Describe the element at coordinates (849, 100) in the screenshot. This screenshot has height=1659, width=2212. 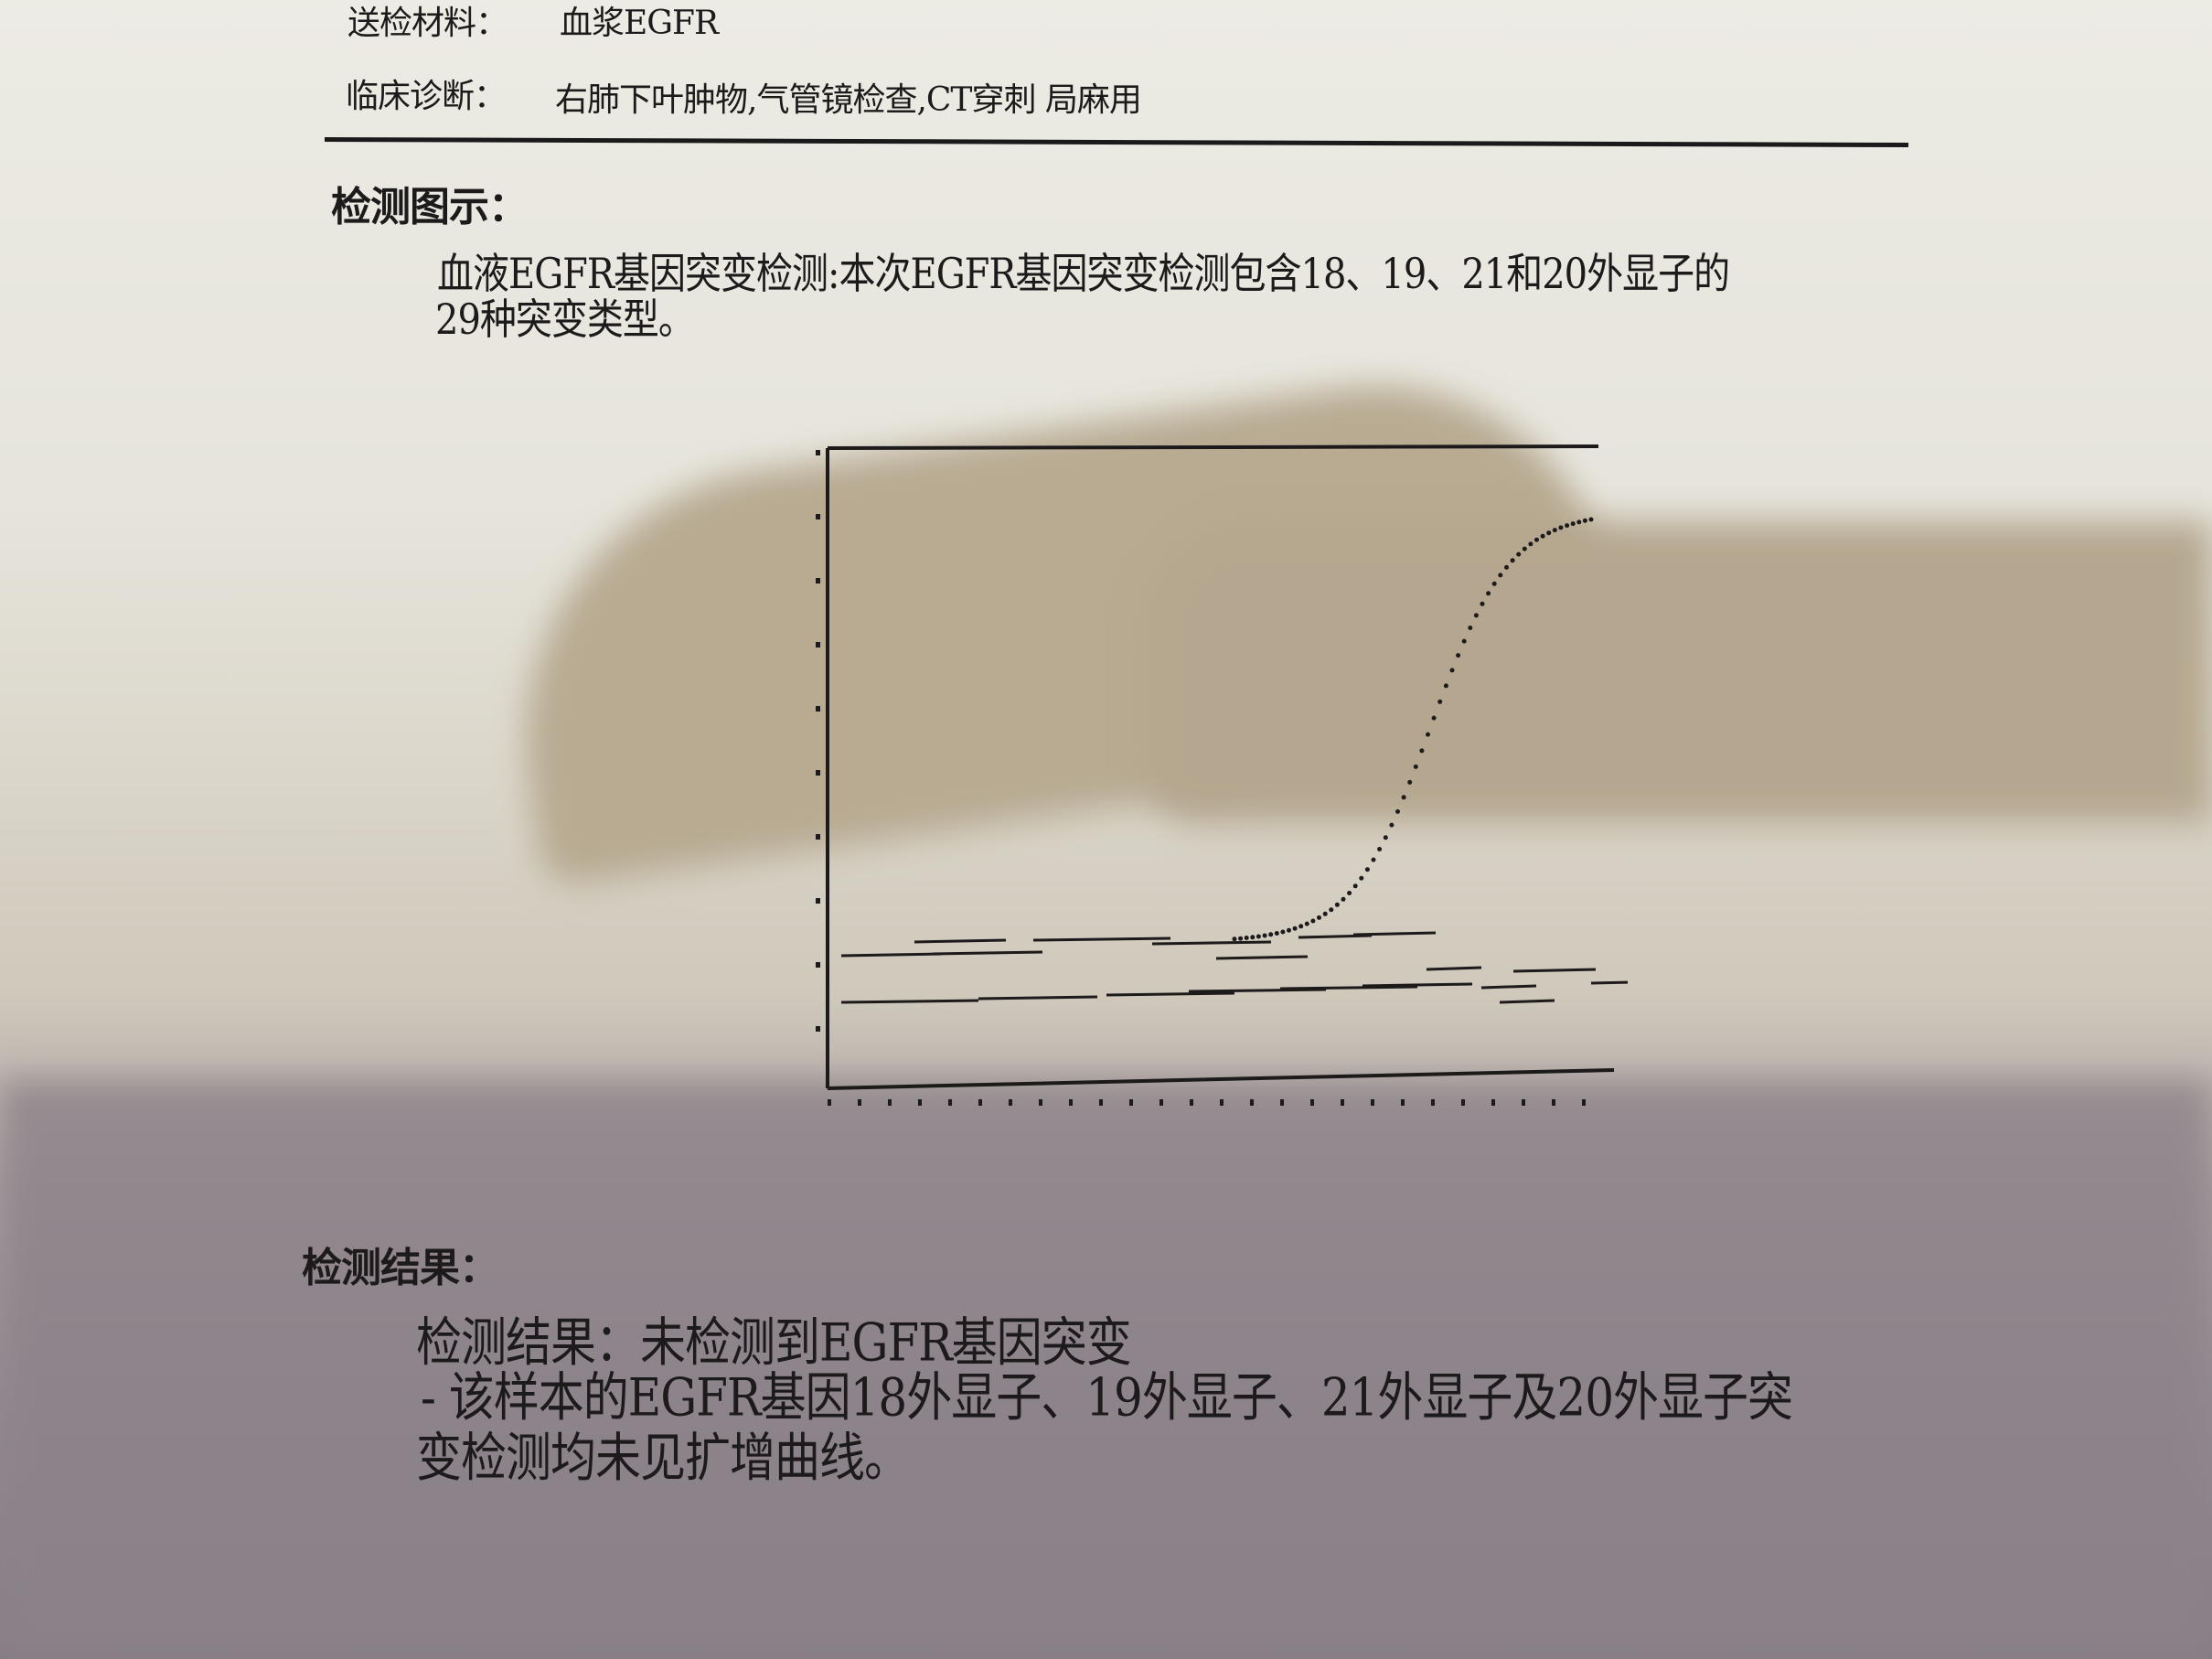
I see `diagnosis-value: 右肺下叶肿物,气管镜检查,CT穿刺 局麻用` at that location.